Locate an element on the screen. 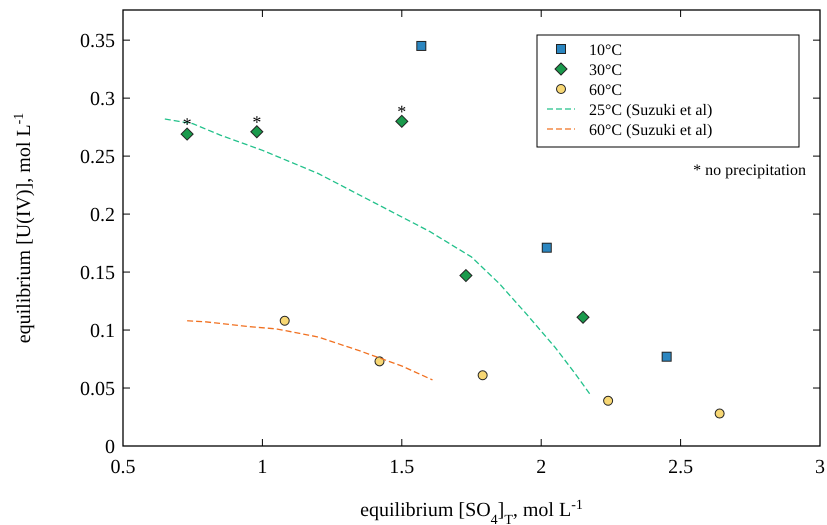 The width and height of the screenshot is (827, 525). y-tick-label: 0.35 is located at coordinates (97, 41).